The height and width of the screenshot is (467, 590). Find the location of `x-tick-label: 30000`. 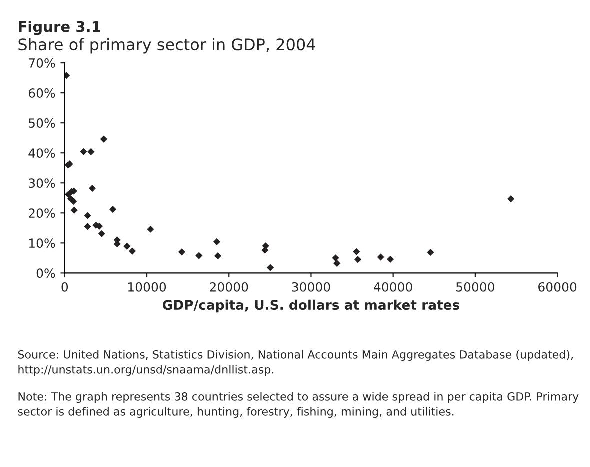

x-tick-label: 30000 is located at coordinates (311, 287).